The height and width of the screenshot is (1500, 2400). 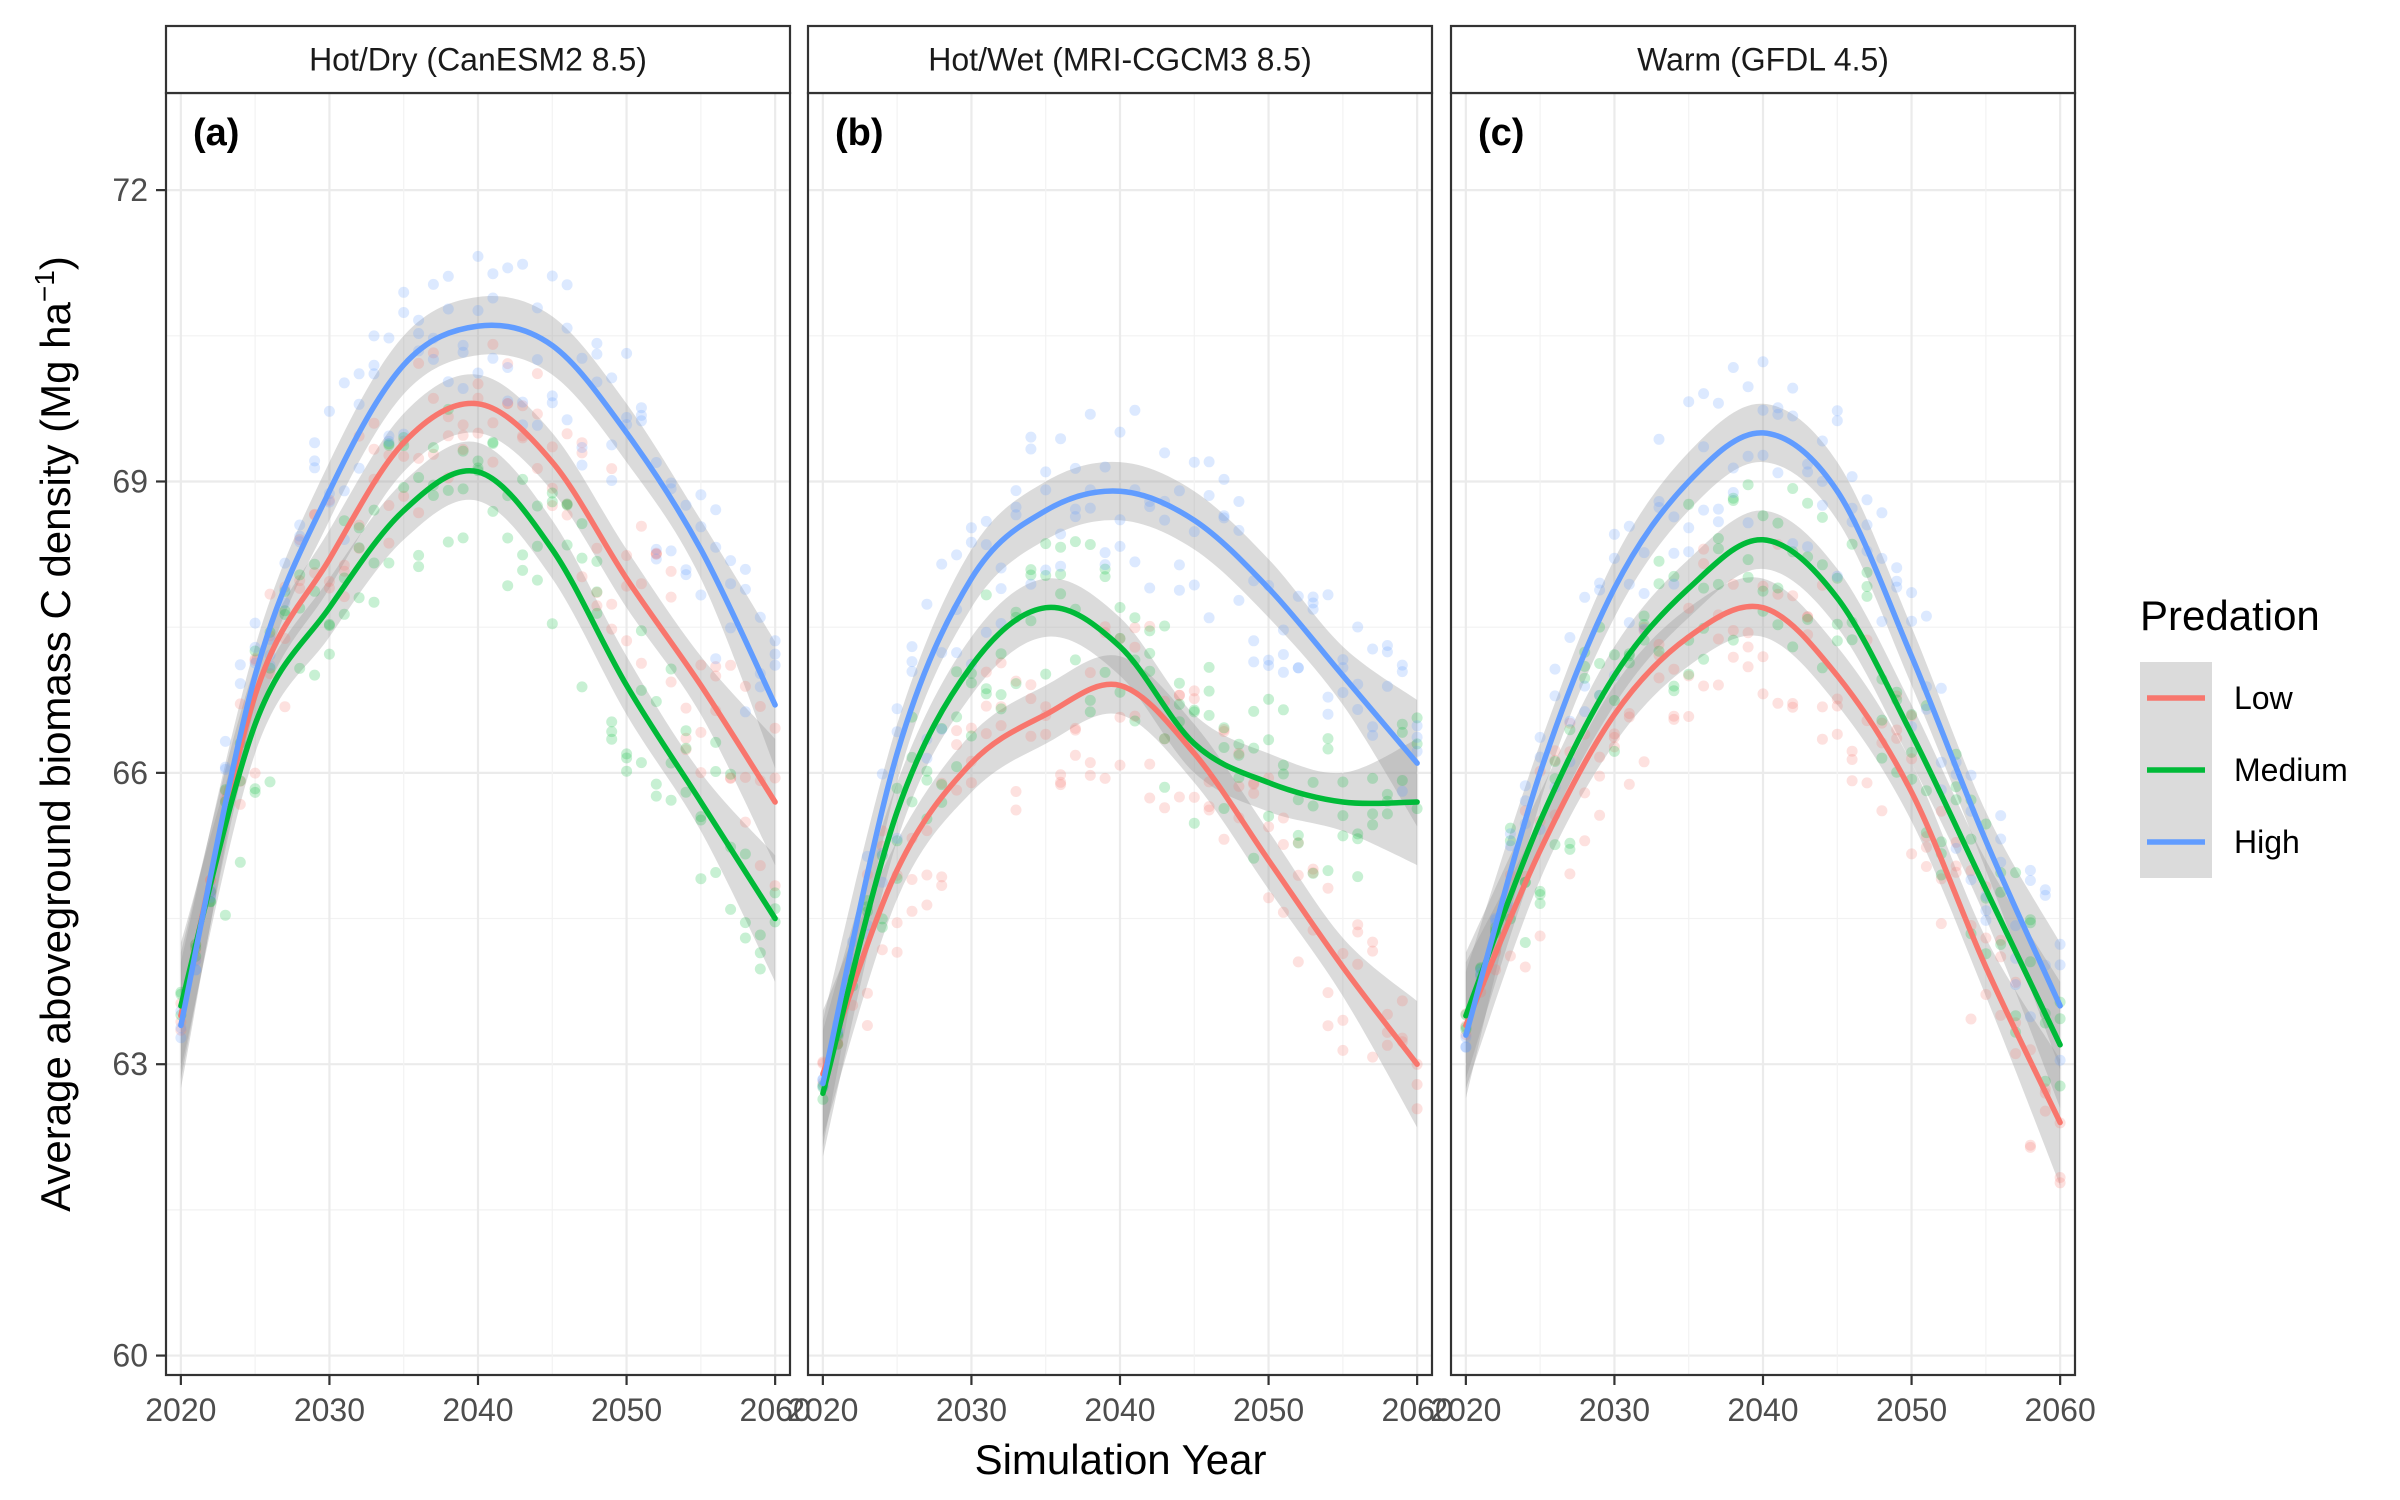 I want to click on confidence-bands, so click(x=1763, y=794).